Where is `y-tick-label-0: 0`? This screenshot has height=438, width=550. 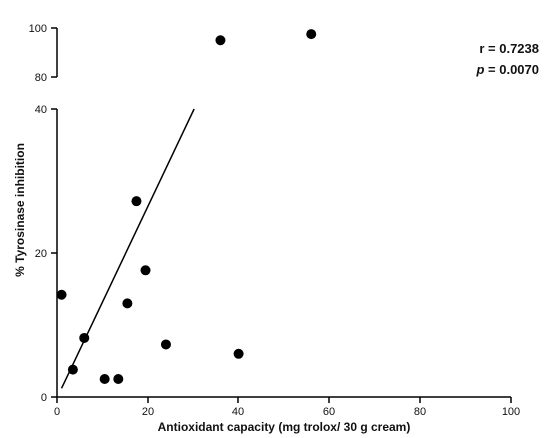 y-tick-label-0: 0 is located at coordinates (44, 398).